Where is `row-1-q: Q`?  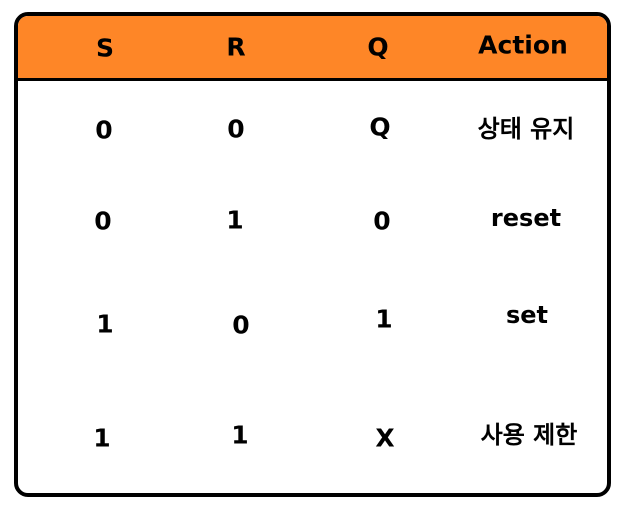 row-1-q: Q is located at coordinates (380, 127).